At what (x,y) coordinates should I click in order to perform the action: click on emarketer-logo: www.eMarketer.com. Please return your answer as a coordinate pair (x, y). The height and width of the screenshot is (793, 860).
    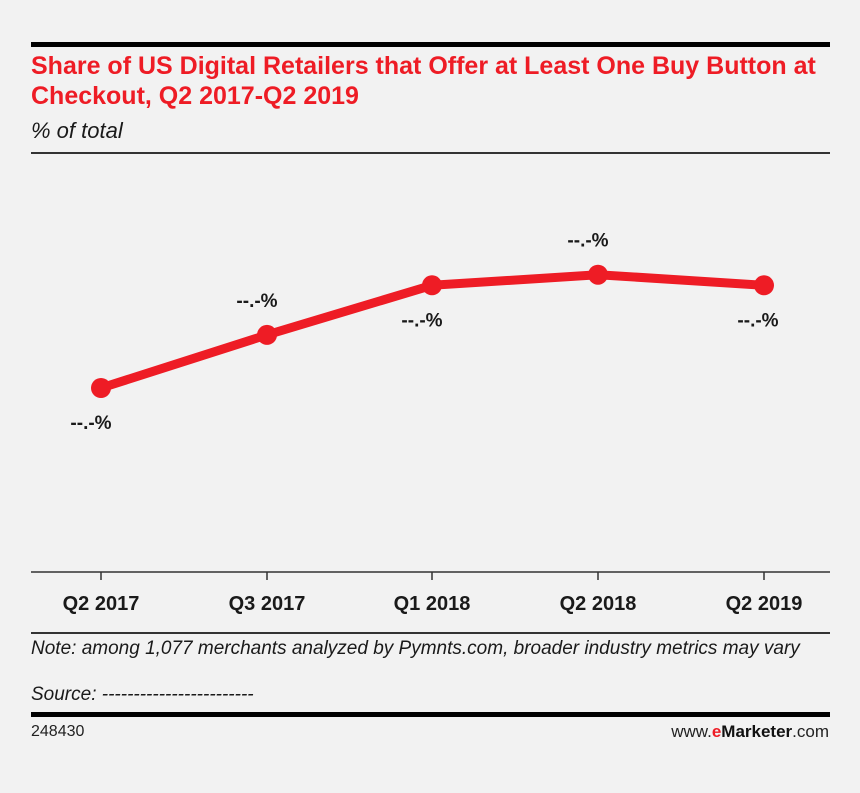
    Looking at the image, I should click on (750, 732).